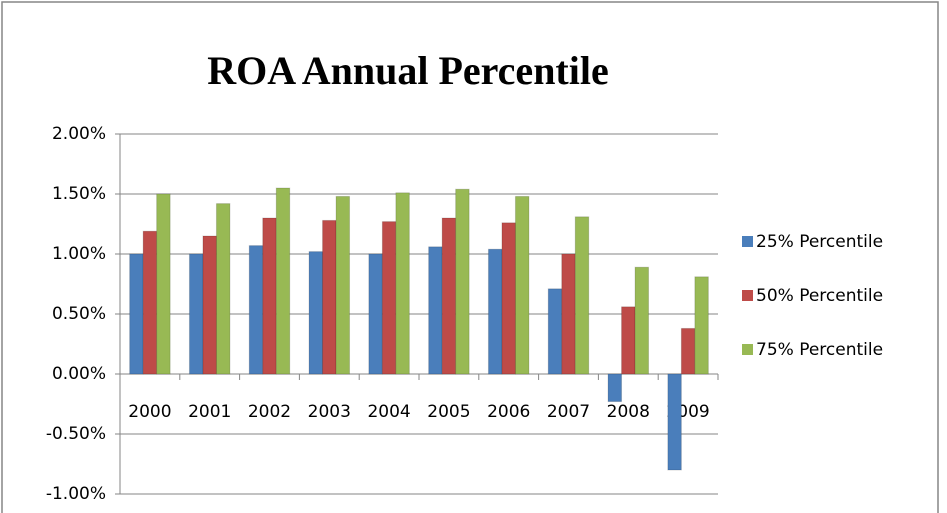 Image resolution: width=947 pixels, height=513 pixels. Describe the element at coordinates (269, 412) in the screenshot. I see `x-tick-label: 2002` at that location.